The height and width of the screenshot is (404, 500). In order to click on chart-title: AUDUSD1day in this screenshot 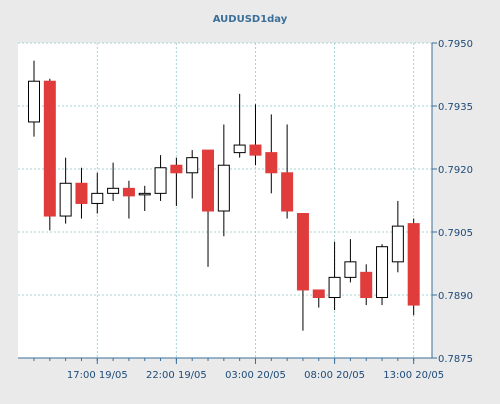, I will do `click(250, 19)`.